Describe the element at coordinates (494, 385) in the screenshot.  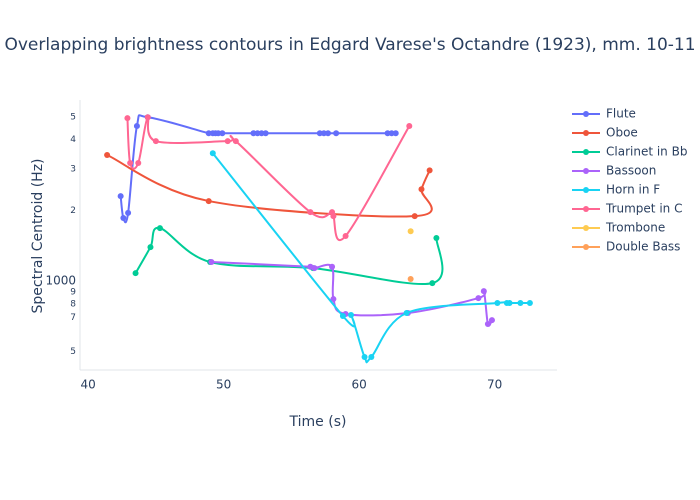
I see `x-tick-label: 70` at that location.